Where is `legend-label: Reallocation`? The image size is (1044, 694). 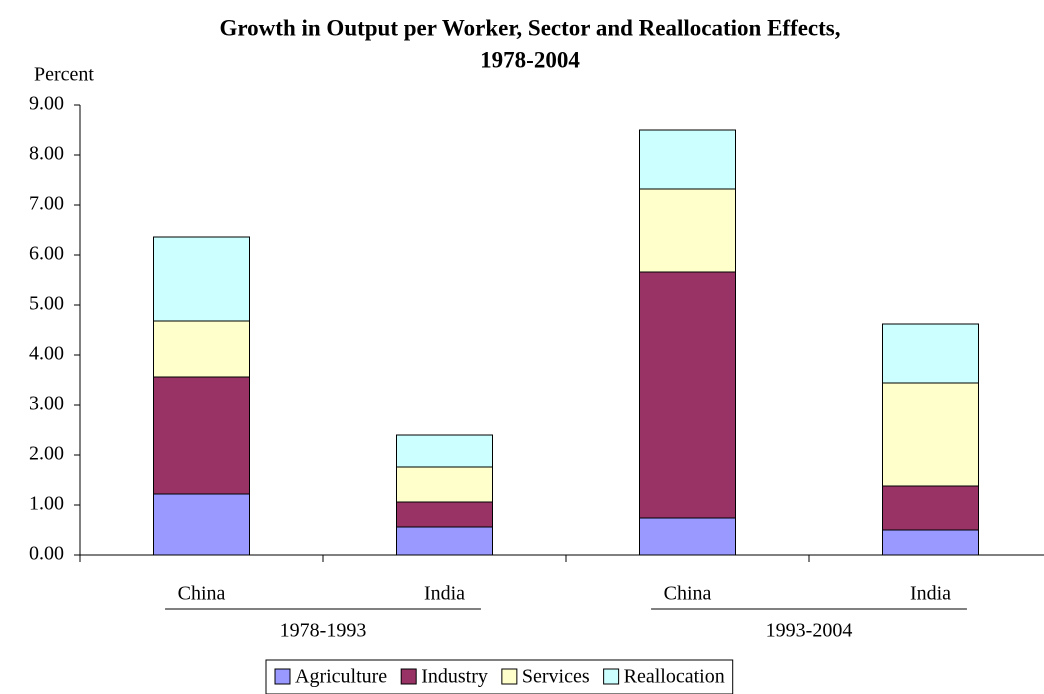 legend-label: Reallocation is located at coordinates (674, 677).